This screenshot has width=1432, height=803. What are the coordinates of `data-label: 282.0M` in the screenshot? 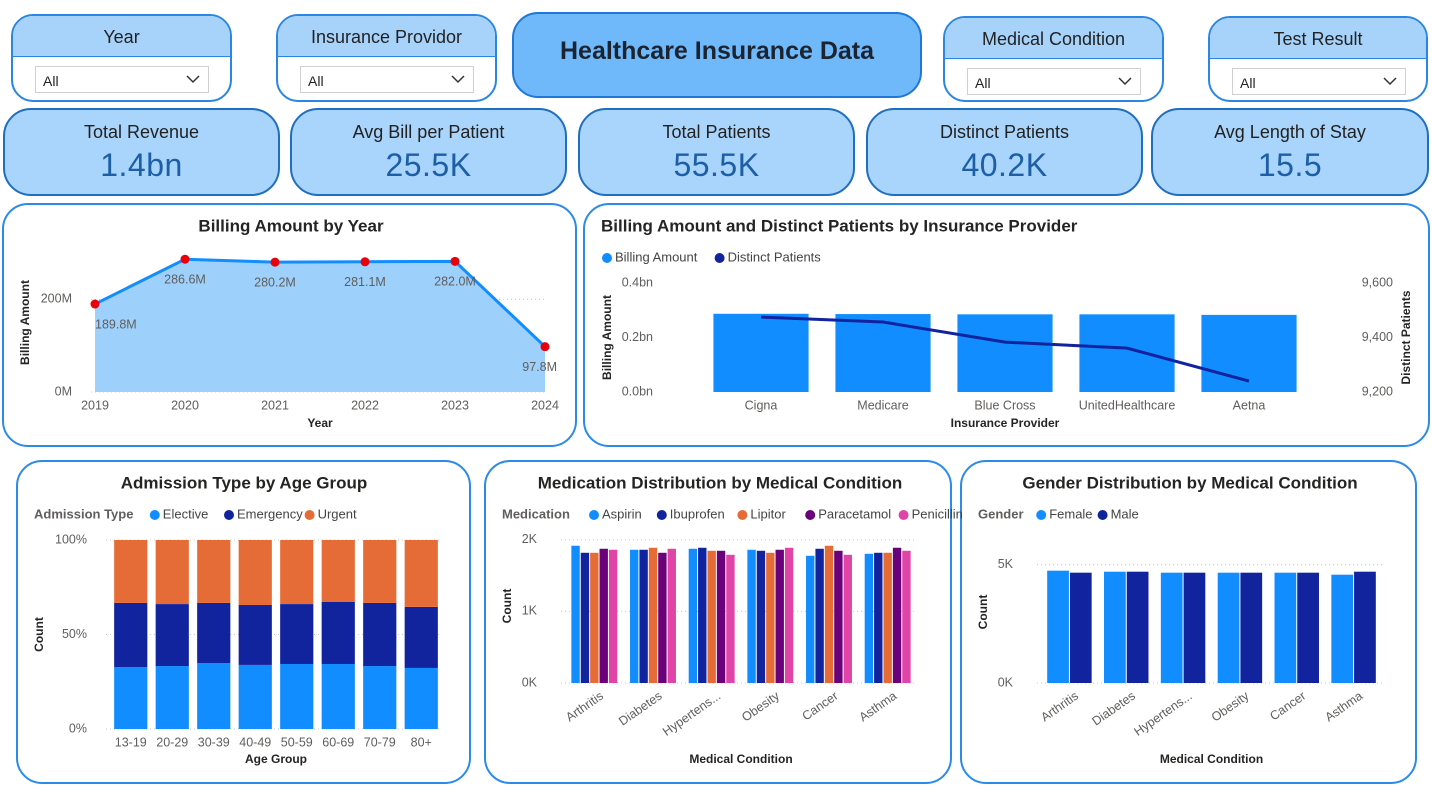 It's located at (455, 282).